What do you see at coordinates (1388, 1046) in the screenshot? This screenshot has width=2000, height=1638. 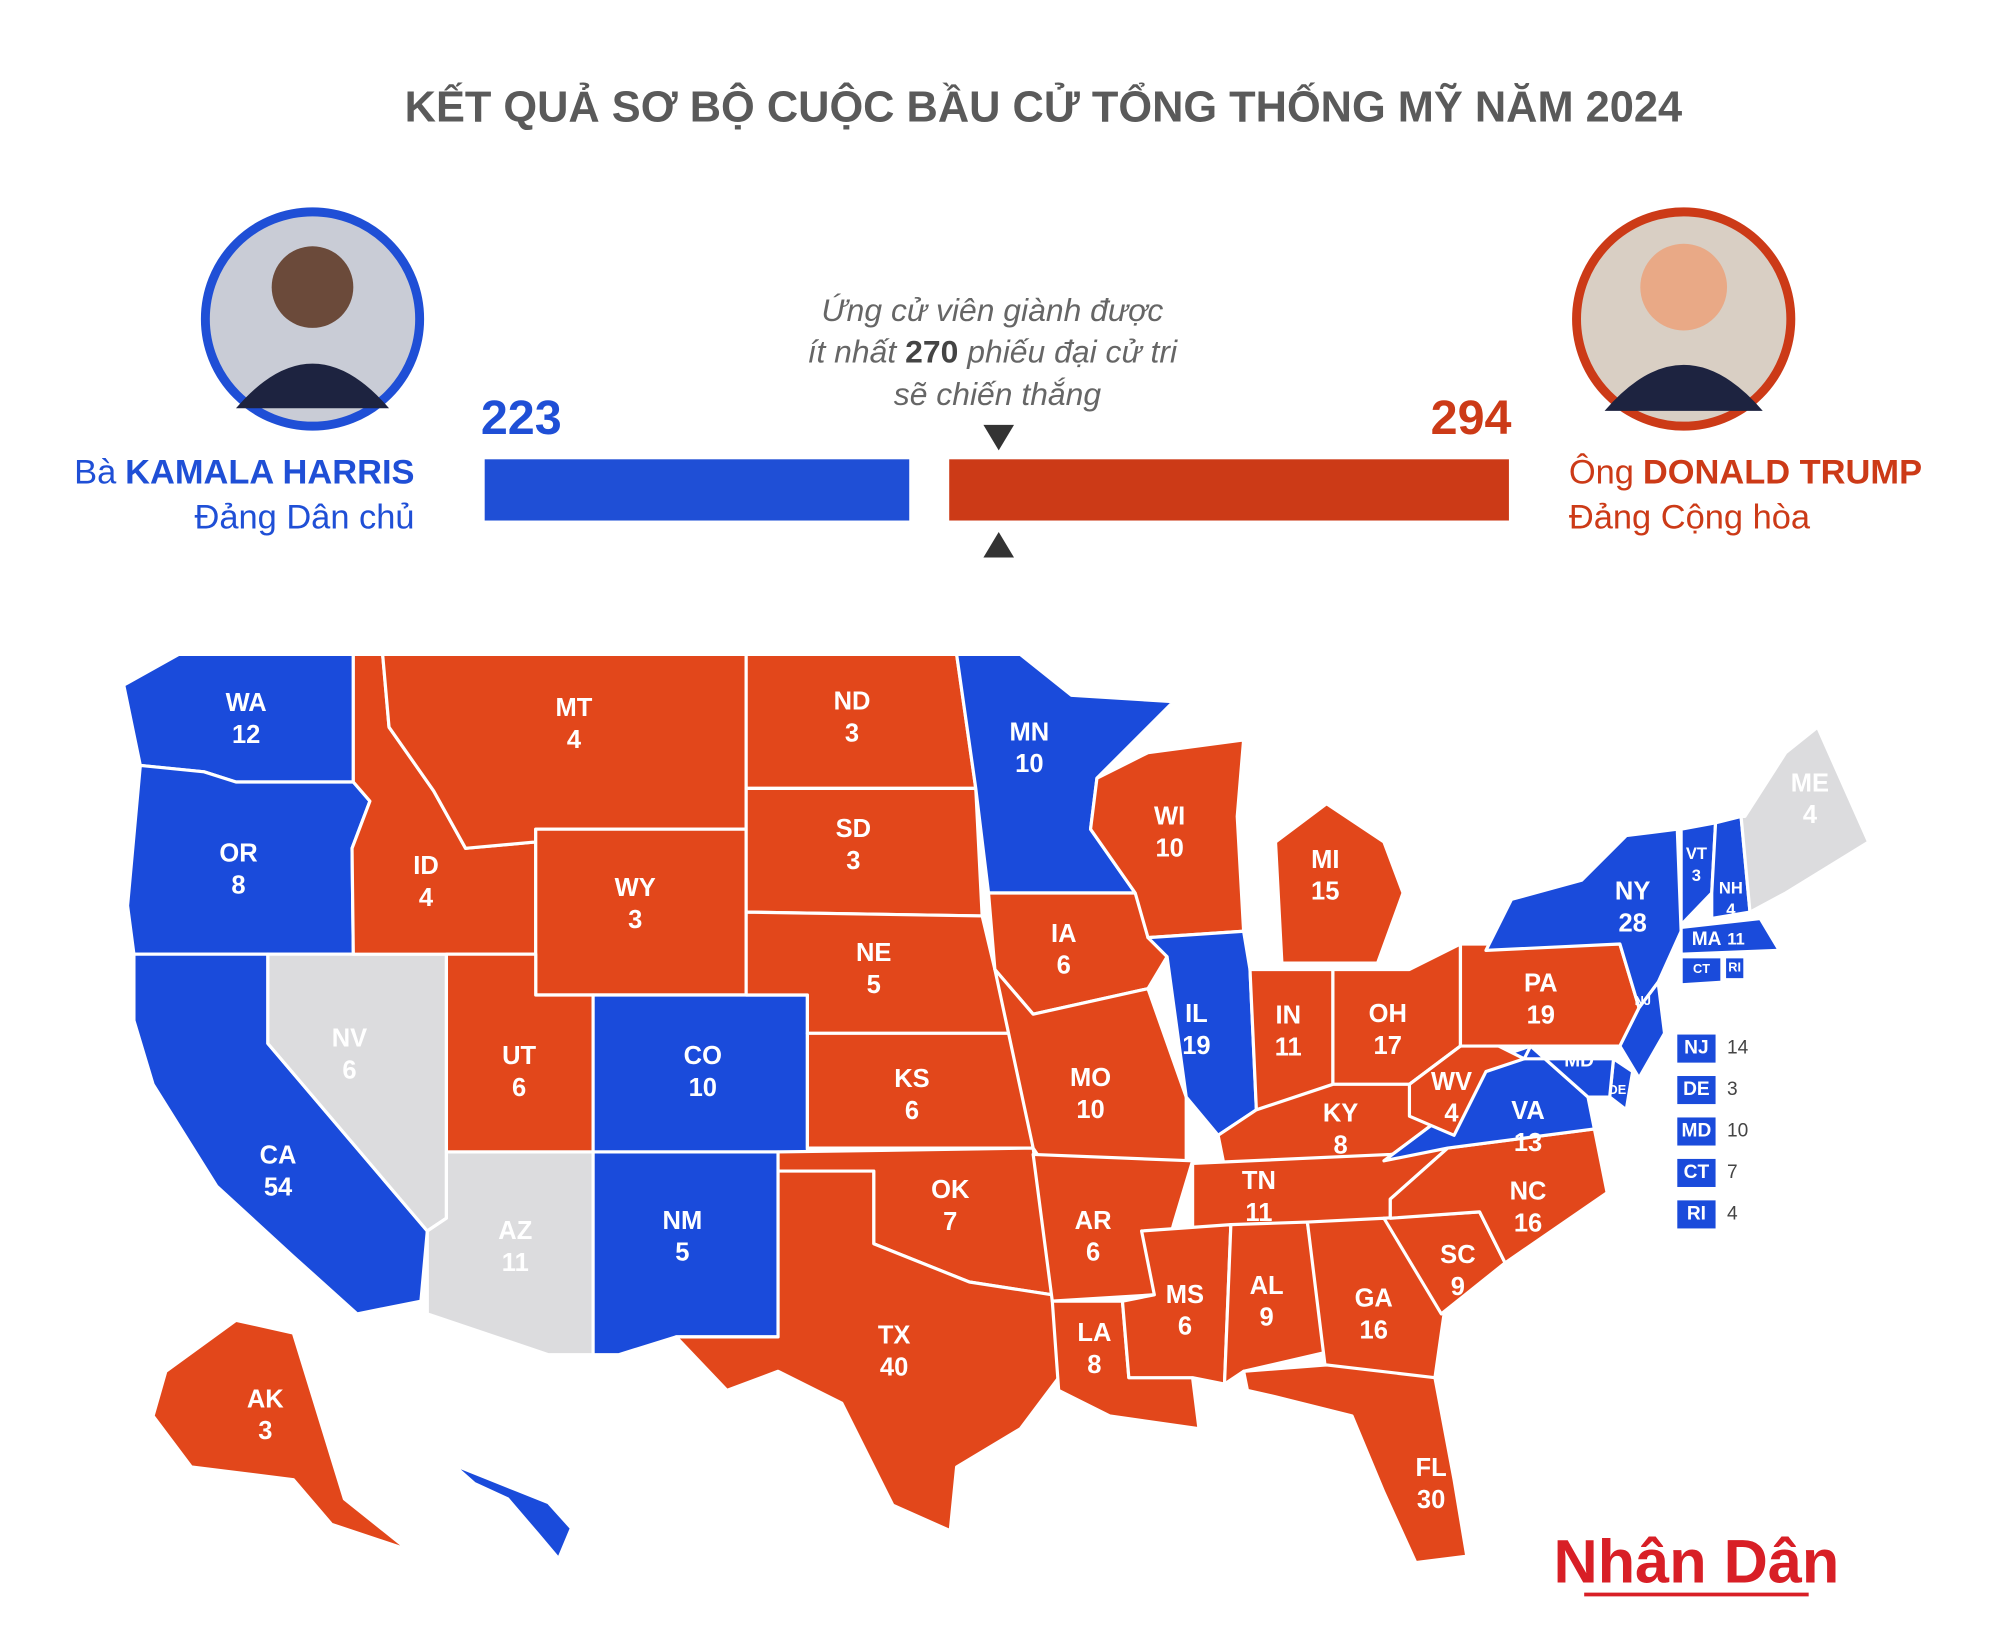 I see `state-votes: 17` at bounding box center [1388, 1046].